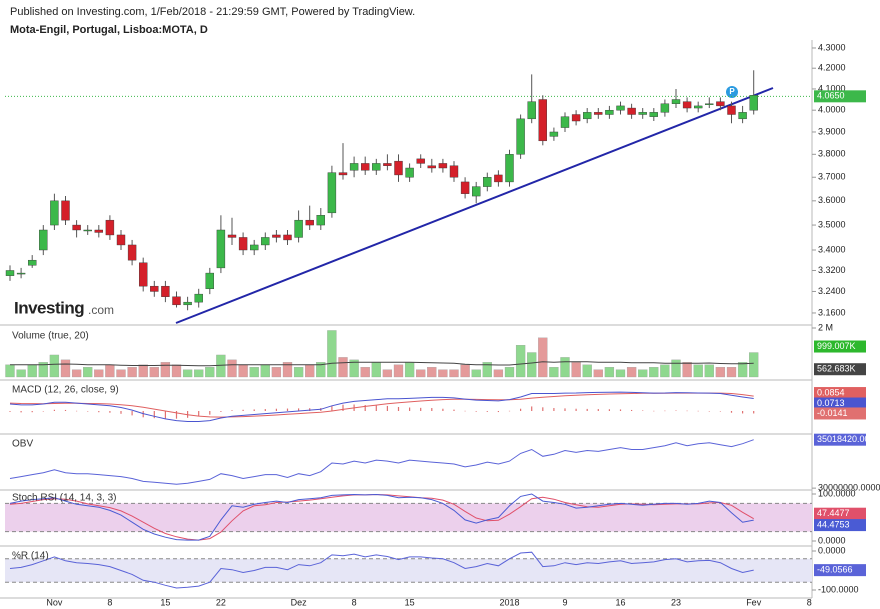 This screenshot has height=609, width=880. Describe the element at coordinates (299, 602) in the screenshot. I see `x-tick-label: Dez` at that location.